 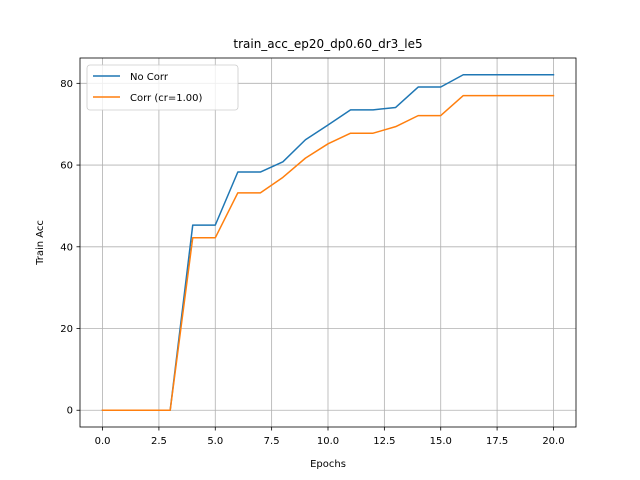 I want to click on x-tick-label: 0.0, so click(x=103, y=441).